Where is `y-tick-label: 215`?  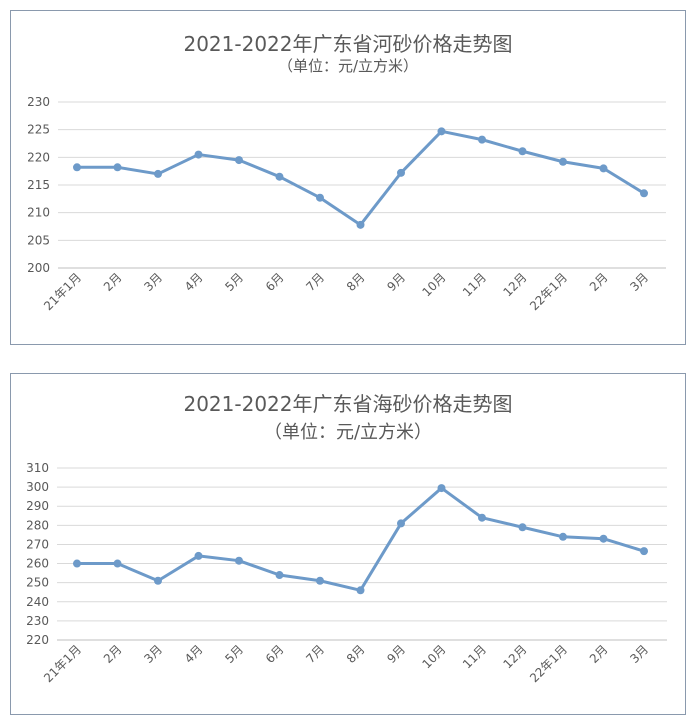 y-tick-label: 215 is located at coordinates (38, 185).